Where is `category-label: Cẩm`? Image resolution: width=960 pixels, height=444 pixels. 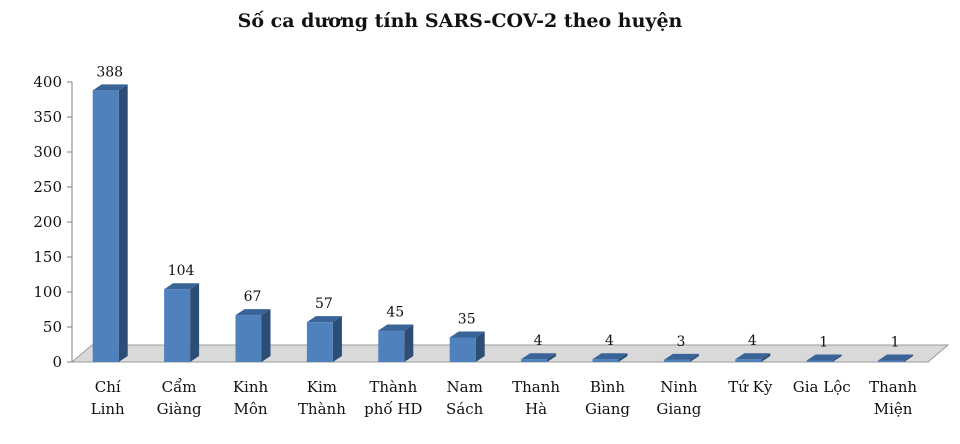 category-label: Cẩm is located at coordinates (179, 387).